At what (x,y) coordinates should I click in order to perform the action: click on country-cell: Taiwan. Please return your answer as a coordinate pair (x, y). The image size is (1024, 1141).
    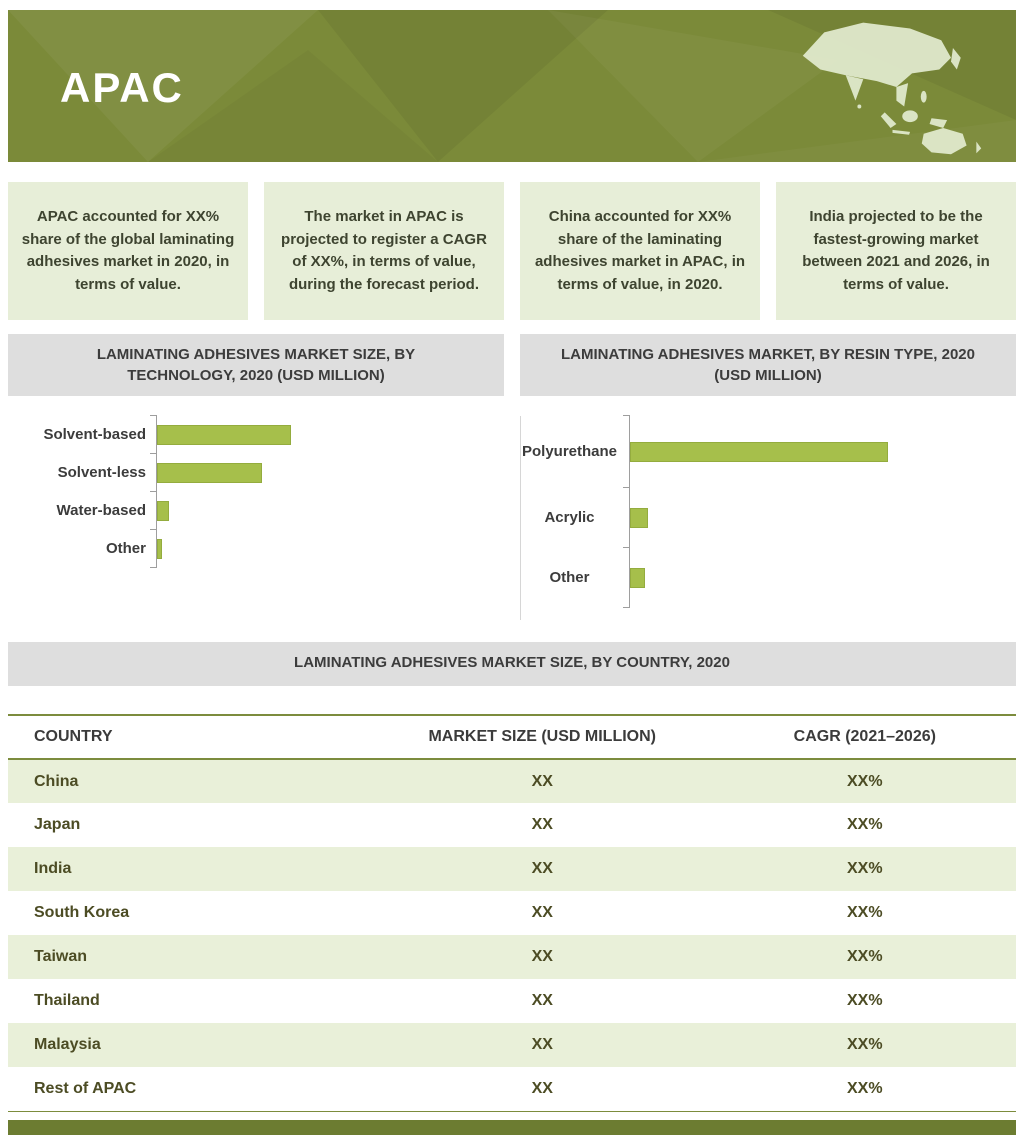
    Looking at the image, I should click on (61, 956).